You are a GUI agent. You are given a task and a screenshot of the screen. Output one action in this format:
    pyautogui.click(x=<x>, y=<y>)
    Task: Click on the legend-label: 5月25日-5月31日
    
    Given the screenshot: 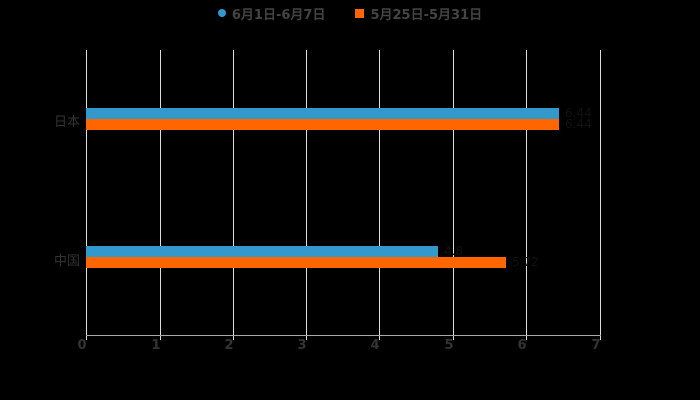 What is the action you would take?
    pyautogui.click(x=426, y=15)
    